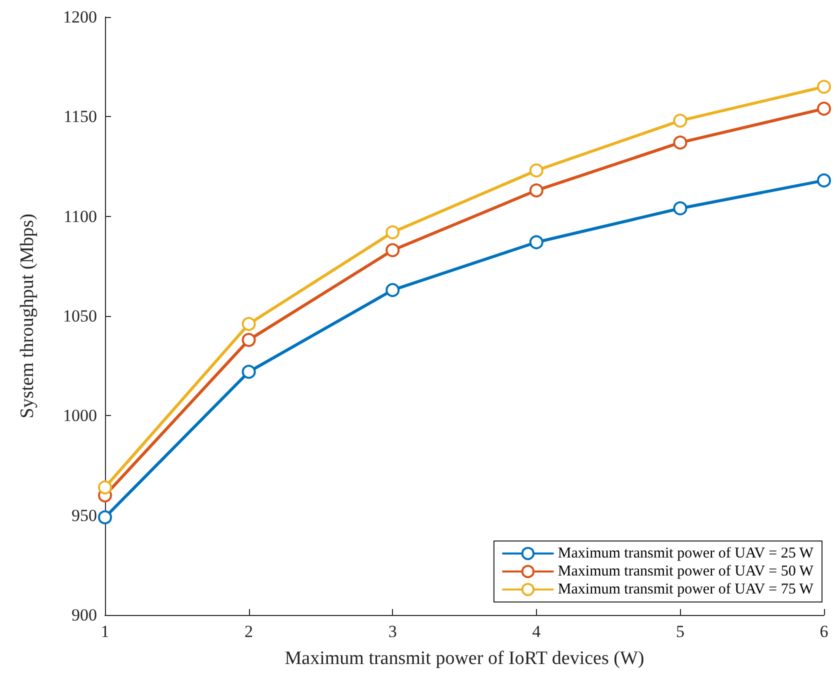 The width and height of the screenshot is (834, 687). Describe the element at coordinates (249, 631) in the screenshot. I see `x-tick-label: 2` at that location.